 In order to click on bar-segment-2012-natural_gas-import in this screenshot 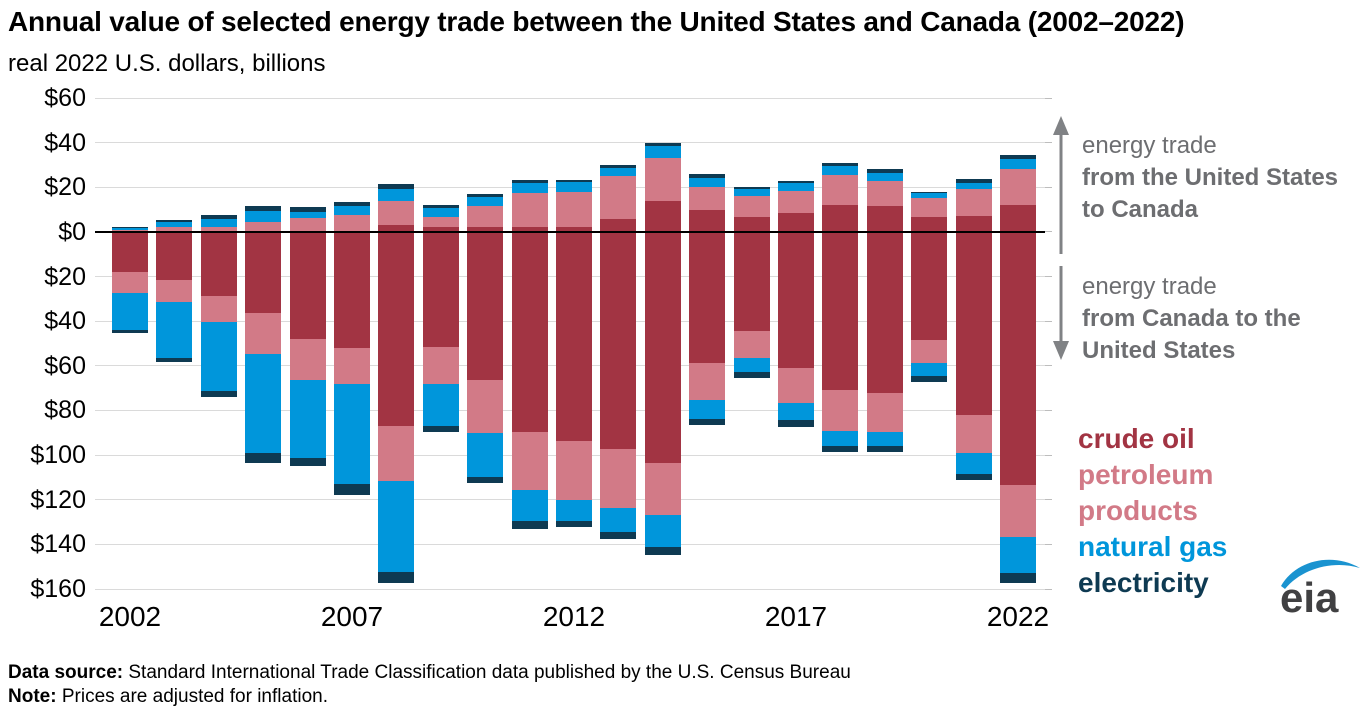, I will do `click(574, 510)`.